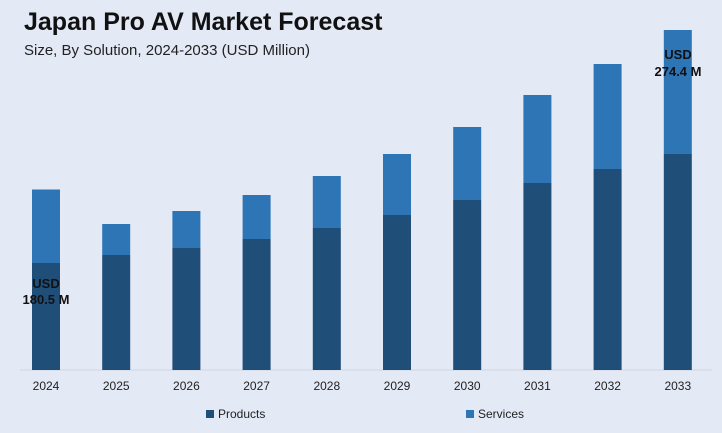 Image resolution: width=722 pixels, height=433 pixels. Describe the element at coordinates (677, 54) in the screenshot. I see `last-bar-annotation-currency: USD` at that location.